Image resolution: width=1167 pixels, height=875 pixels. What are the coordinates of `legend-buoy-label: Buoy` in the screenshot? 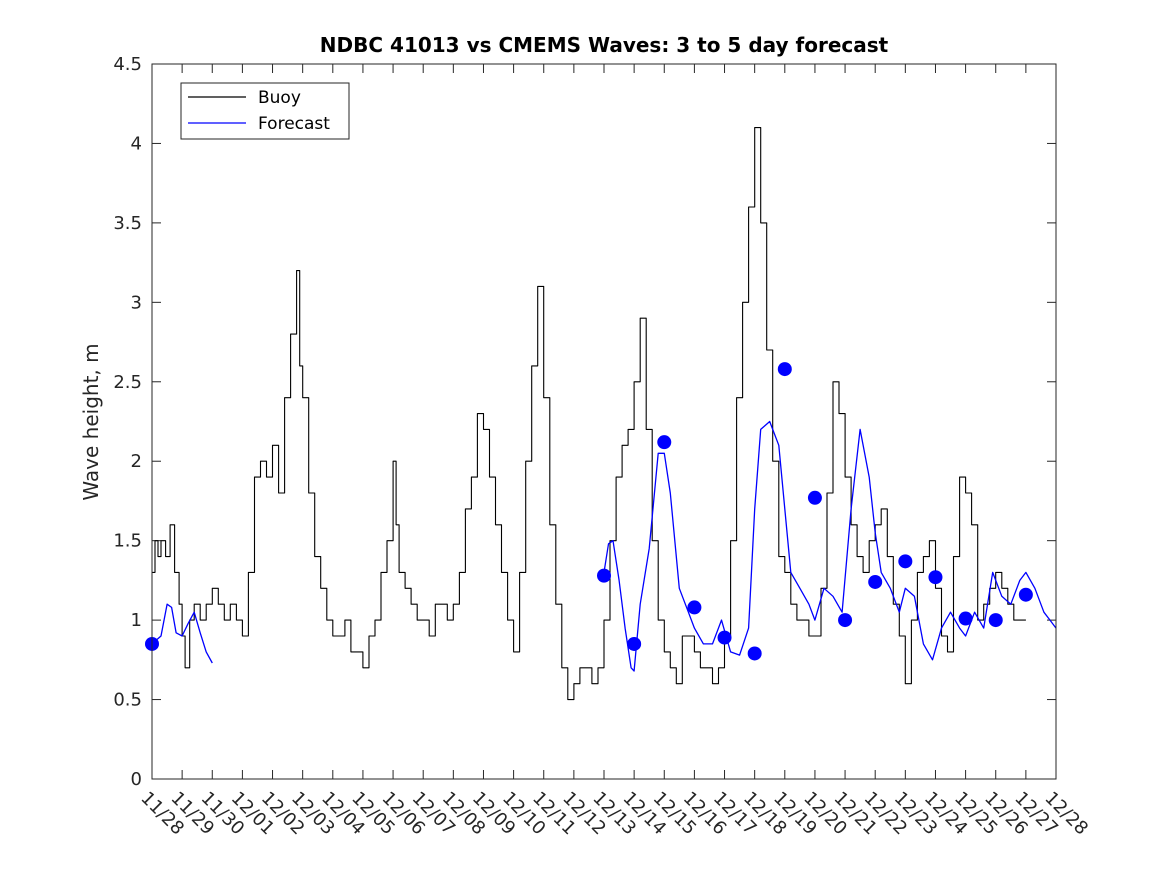 It's located at (279, 98).